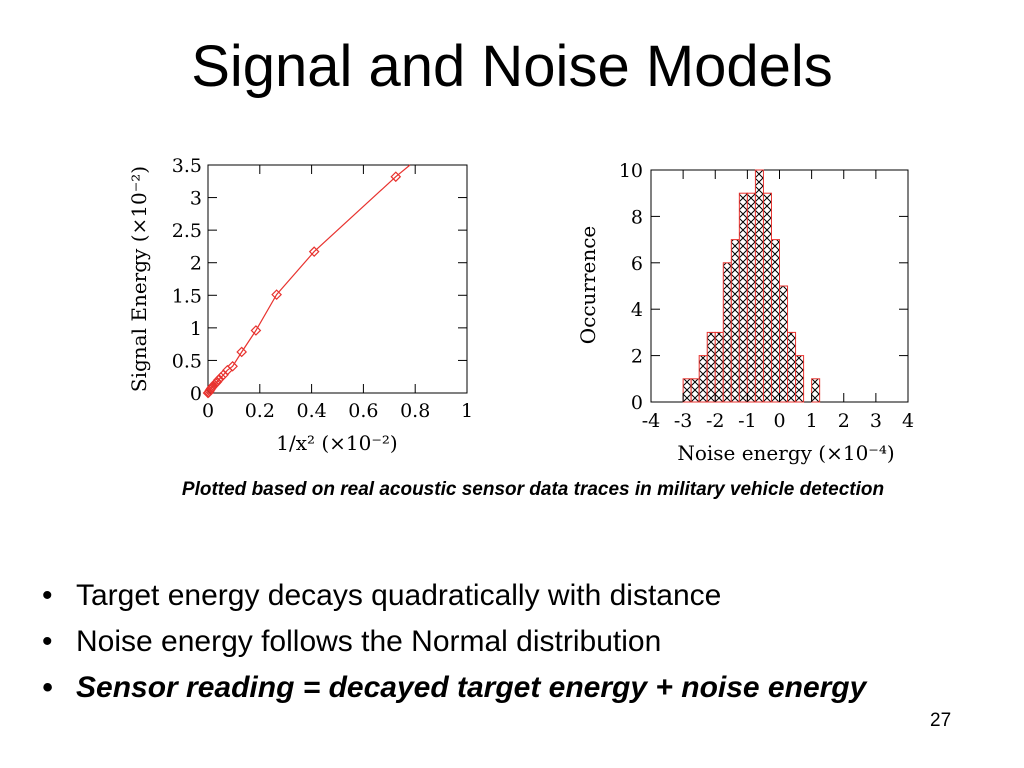 The height and width of the screenshot is (768, 1024). What do you see at coordinates (187, 166) in the screenshot?
I see `y-tick-label: 3.5` at bounding box center [187, 166].